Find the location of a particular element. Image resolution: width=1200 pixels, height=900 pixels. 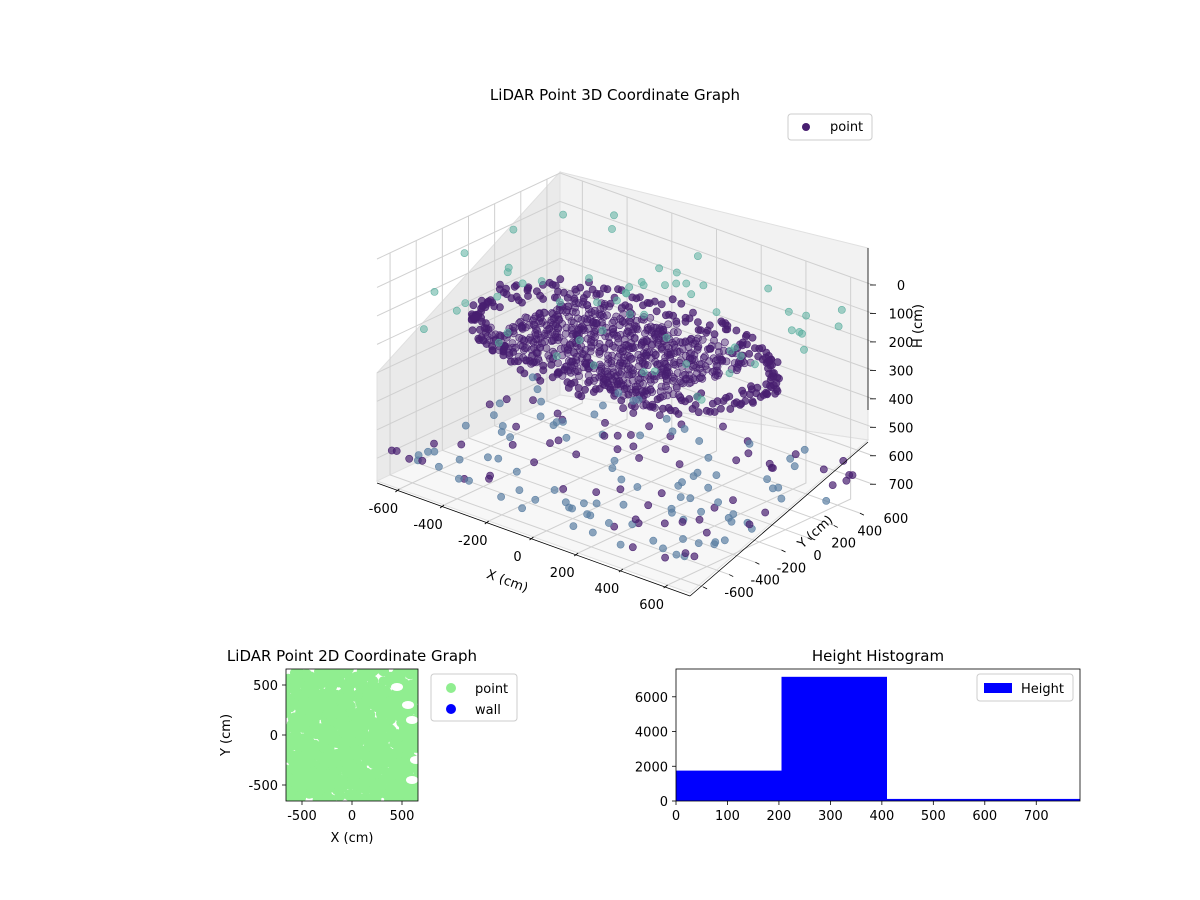

y-tick-label-3d: -200 is located at coordinates (792, 568).